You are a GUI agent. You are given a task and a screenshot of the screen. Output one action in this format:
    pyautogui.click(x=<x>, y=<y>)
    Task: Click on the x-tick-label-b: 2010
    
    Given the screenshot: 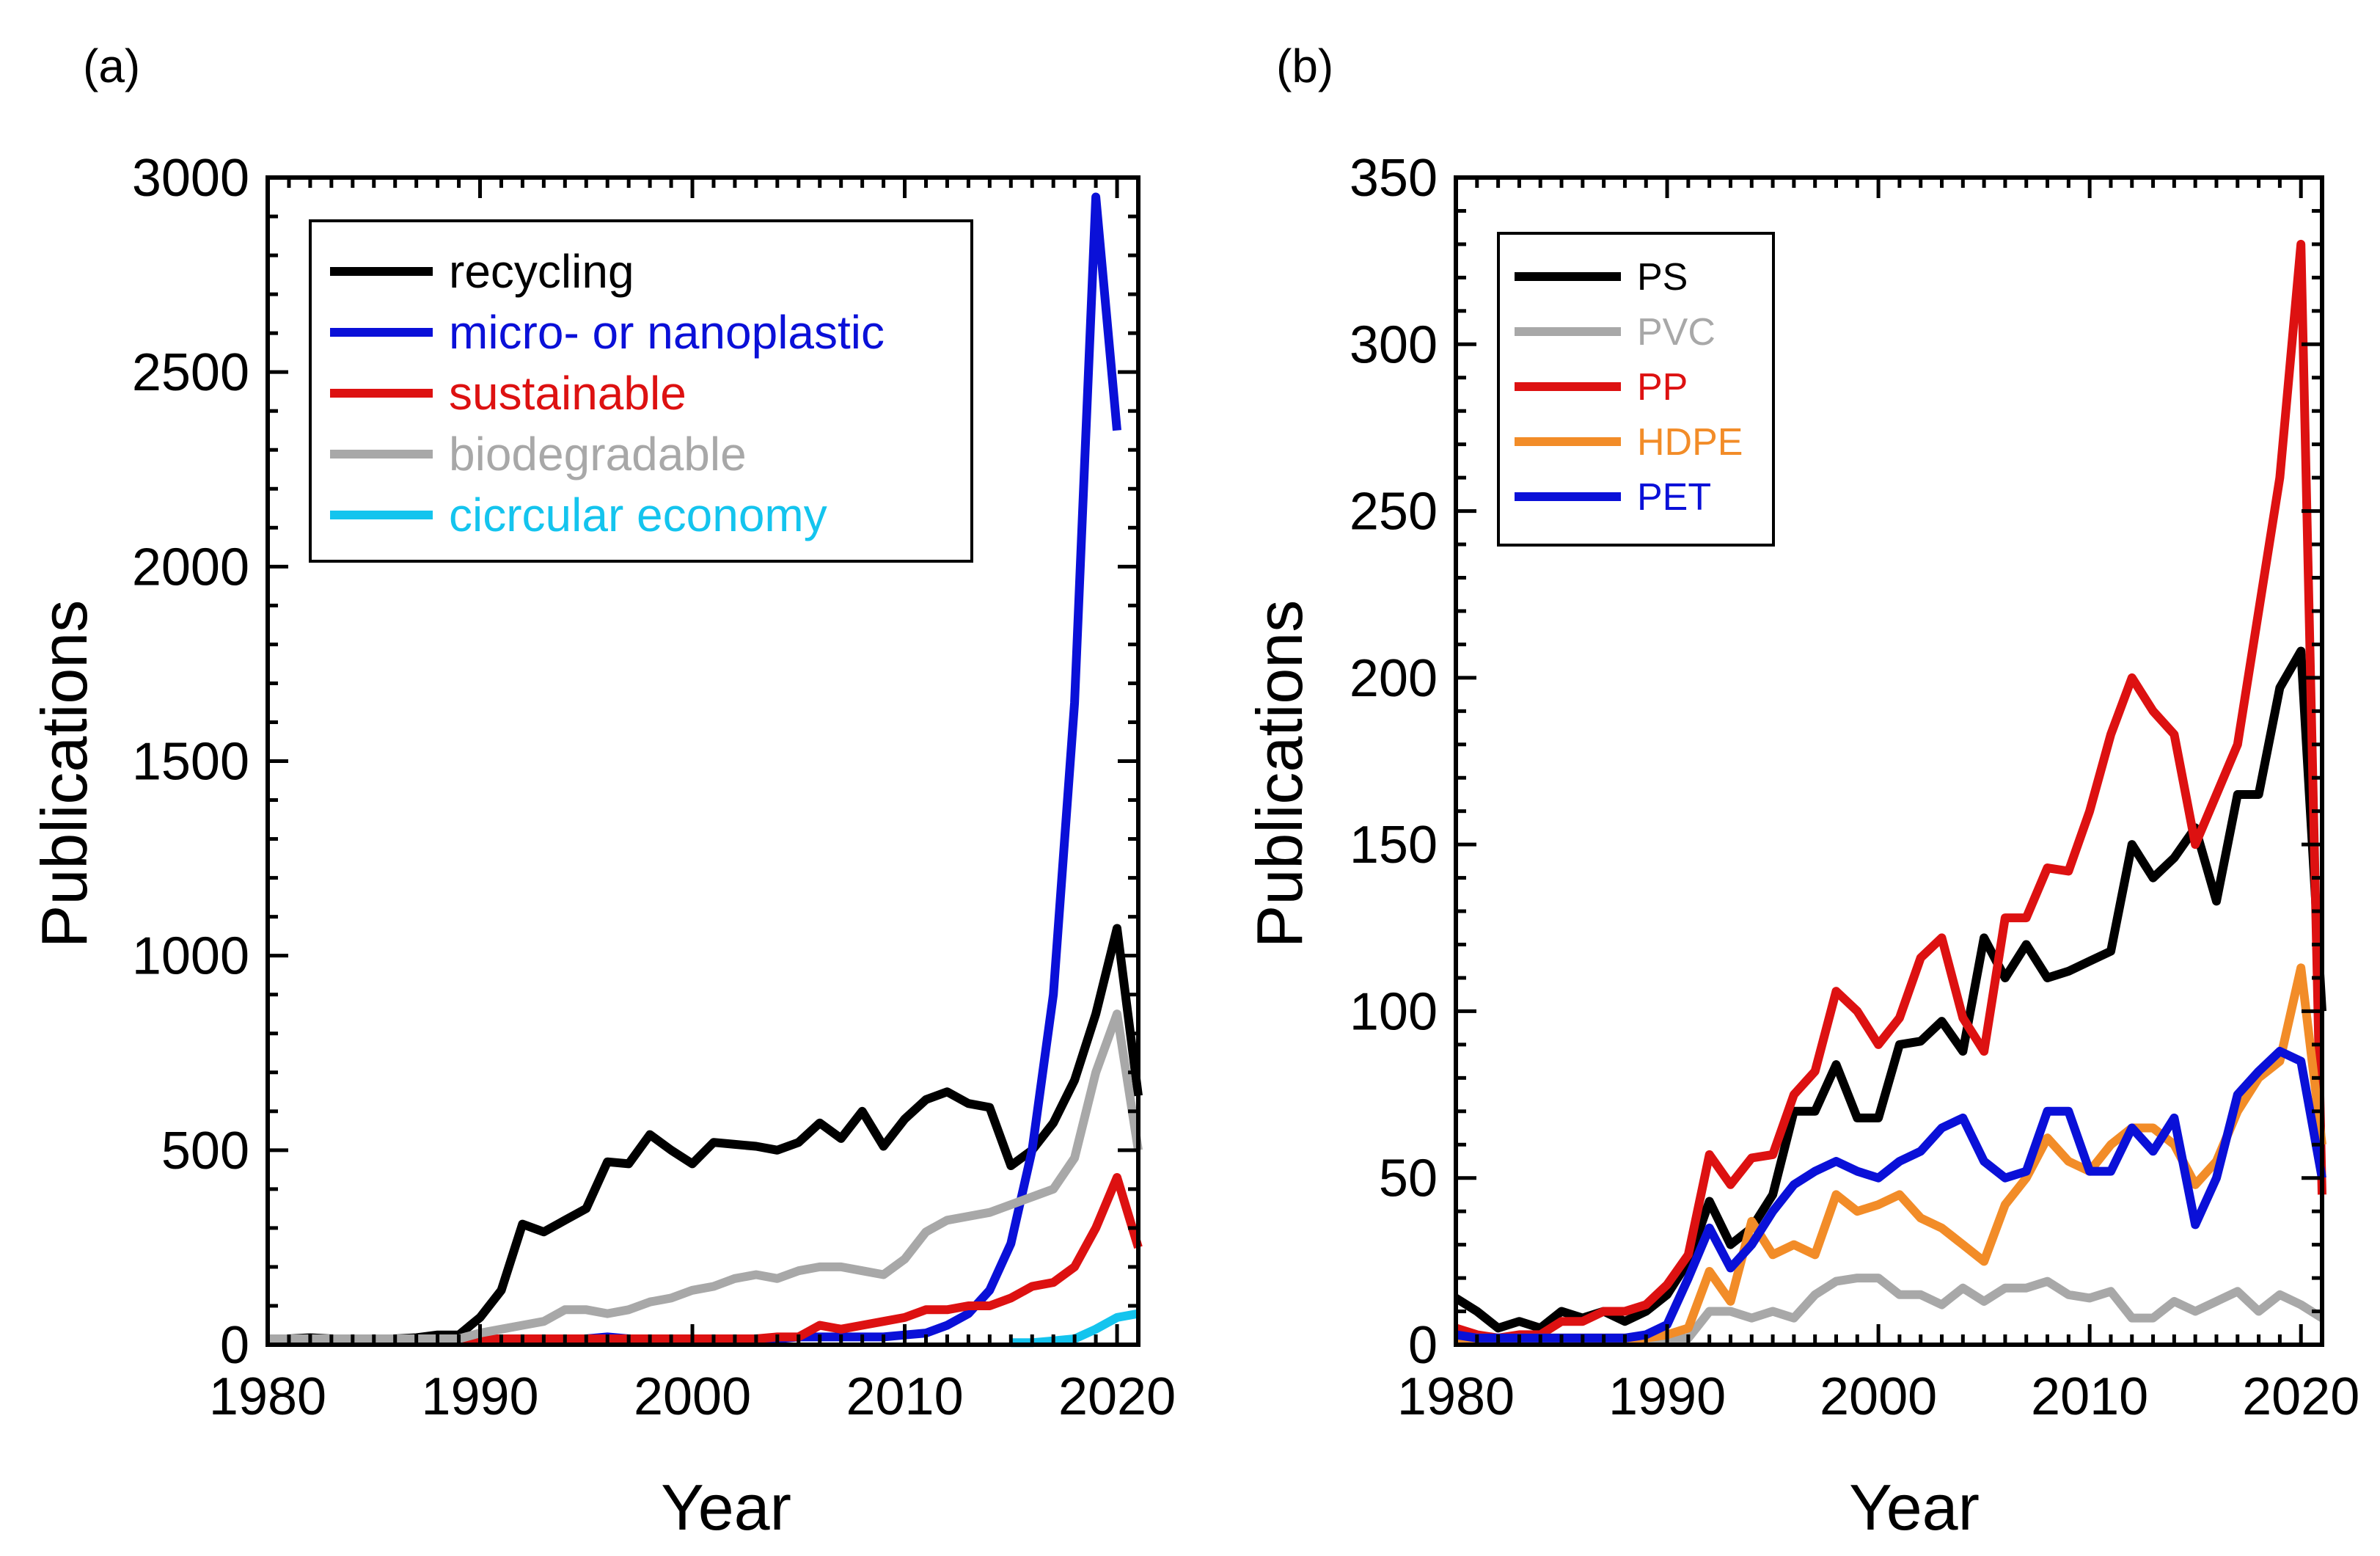 What is the action you would take?
    pyautogui.click(x=2090, y=1396)
    